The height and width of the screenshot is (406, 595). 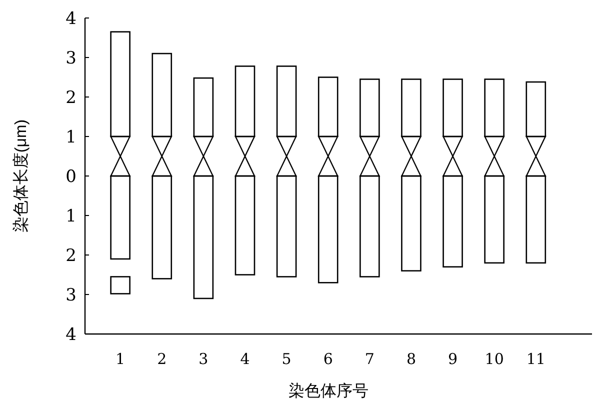 What do you see at coordinates (203, 359) in the screenshot?
I see `x-tick-label: 3` at bounding box center [203, 359].